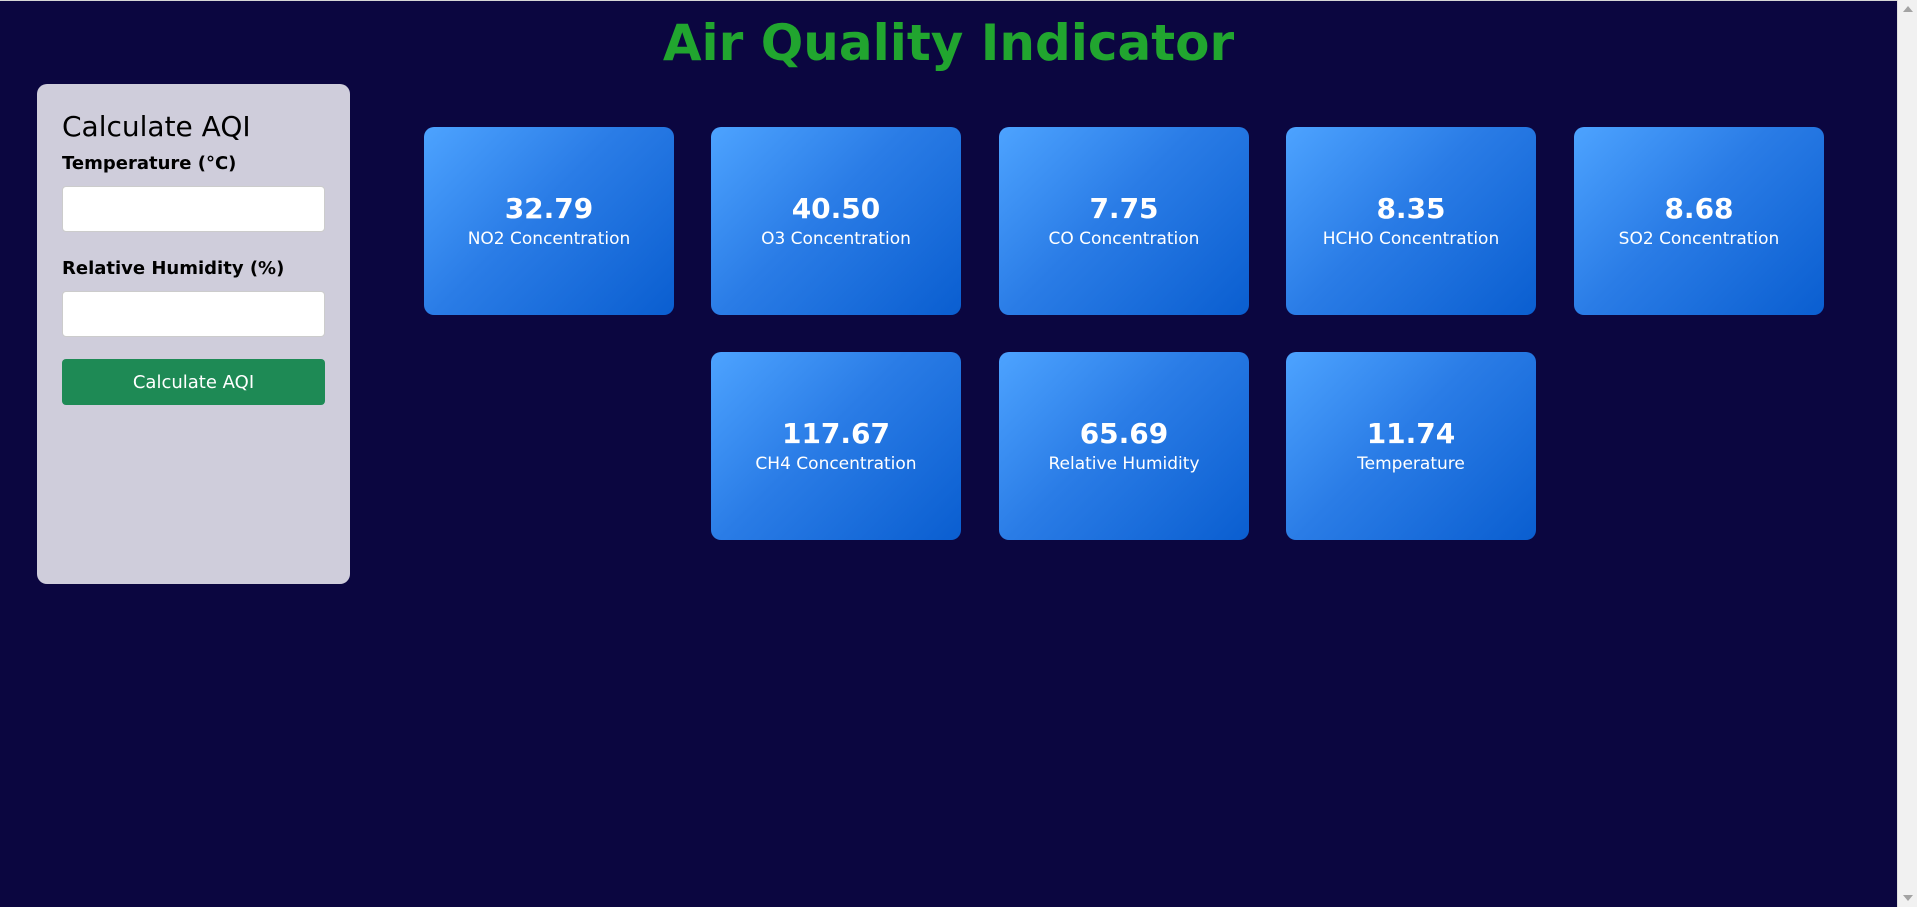  I want to click on window-top-border, so click(948, 0).